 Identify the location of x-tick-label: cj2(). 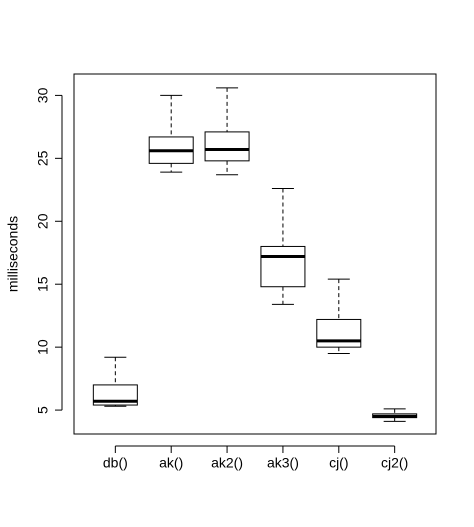
(394, 463).